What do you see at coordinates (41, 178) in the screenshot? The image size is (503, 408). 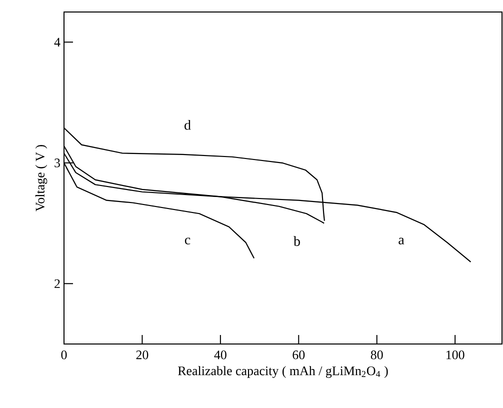 I see `y-axis-title: Voltage ( V )` at bounding box center [41, 178].